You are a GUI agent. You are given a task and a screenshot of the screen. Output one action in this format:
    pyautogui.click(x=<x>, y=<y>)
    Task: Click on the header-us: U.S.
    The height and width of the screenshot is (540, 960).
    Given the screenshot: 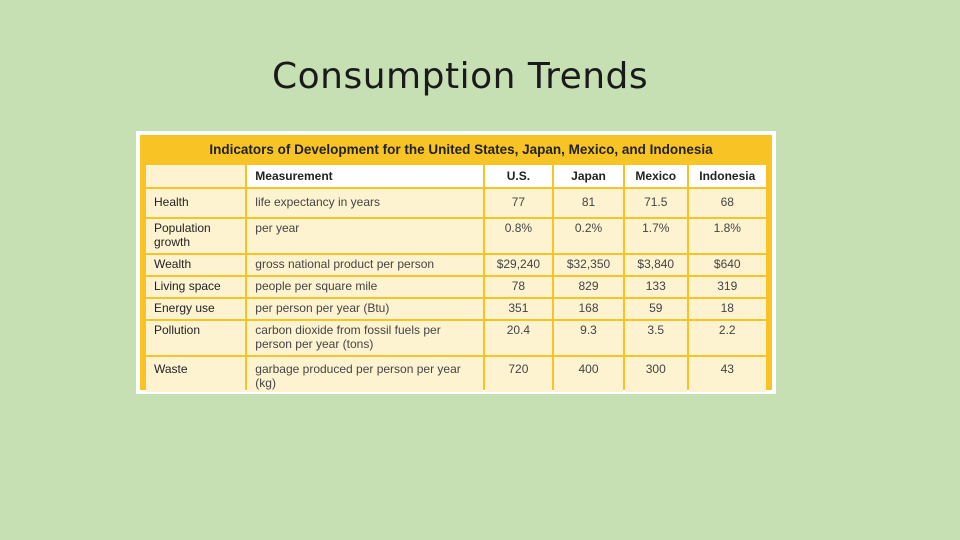 What is the action you would take?
    pyautogui.click(x=518, y=176)
    